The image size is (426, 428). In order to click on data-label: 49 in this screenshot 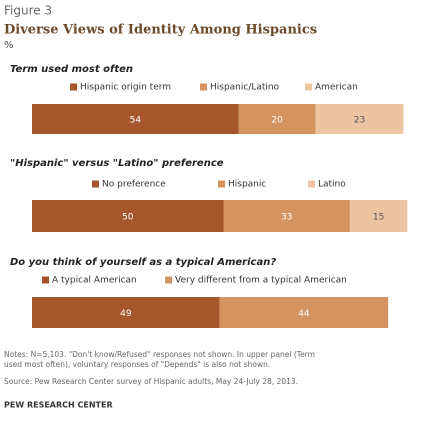, I will do `click(126, 314)`.